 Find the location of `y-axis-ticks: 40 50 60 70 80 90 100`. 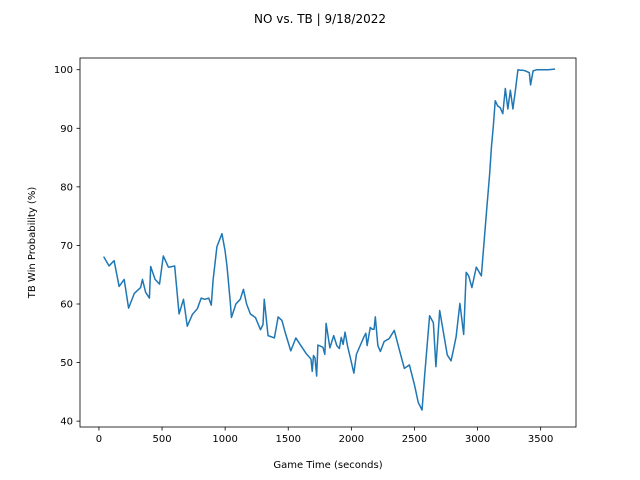

y-axis-ticks: 40 50 60 70 80 90 100 is located at coordinates (67, 246).